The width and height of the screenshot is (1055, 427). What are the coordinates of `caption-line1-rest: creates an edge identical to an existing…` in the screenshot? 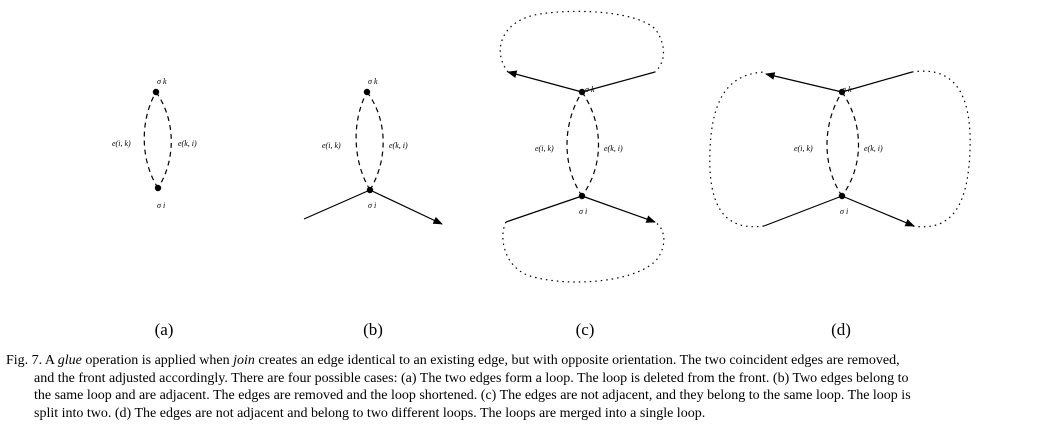 It's located at (577, 360).